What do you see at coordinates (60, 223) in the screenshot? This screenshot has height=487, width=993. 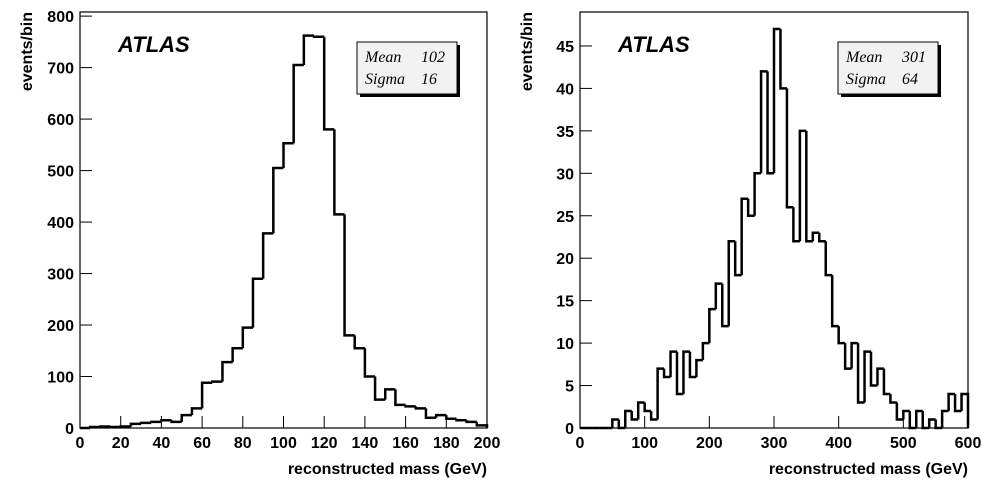 I see `y-tick-label: 400` at bounding box center [60, 223].